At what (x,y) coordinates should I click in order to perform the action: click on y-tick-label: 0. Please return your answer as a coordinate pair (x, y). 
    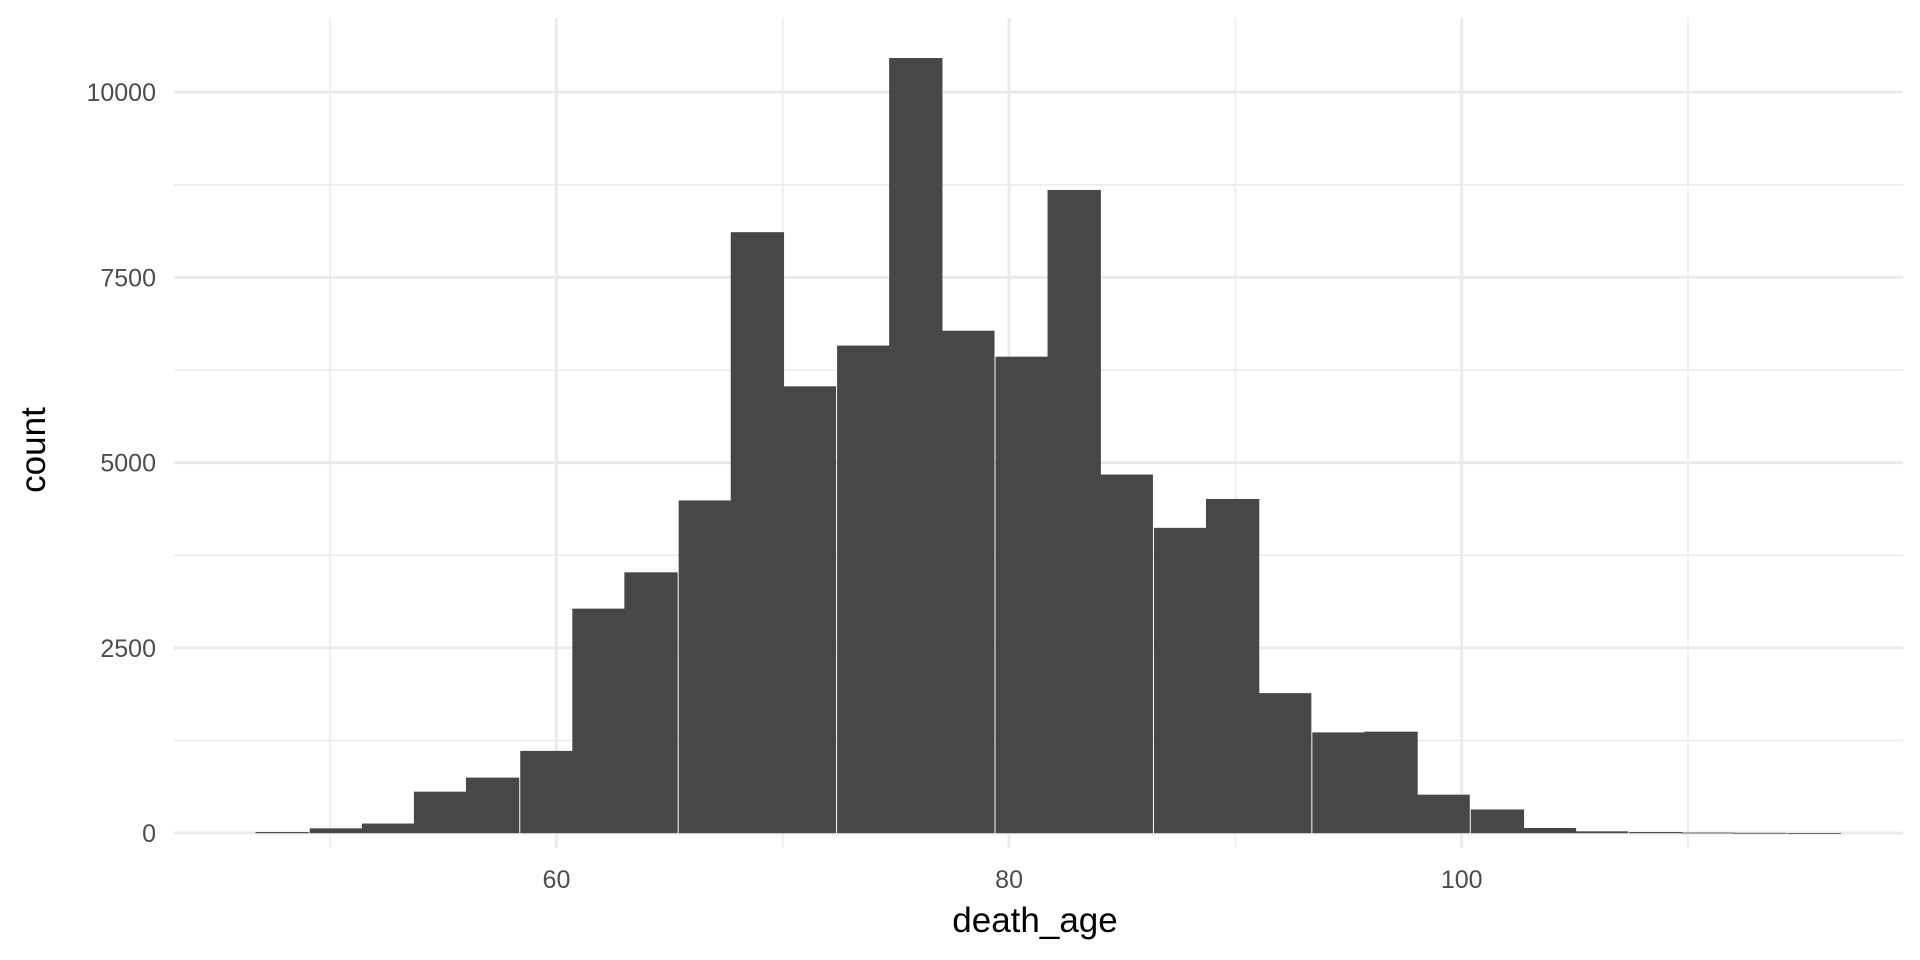
    Looking at the image, I should click on (149, 834).